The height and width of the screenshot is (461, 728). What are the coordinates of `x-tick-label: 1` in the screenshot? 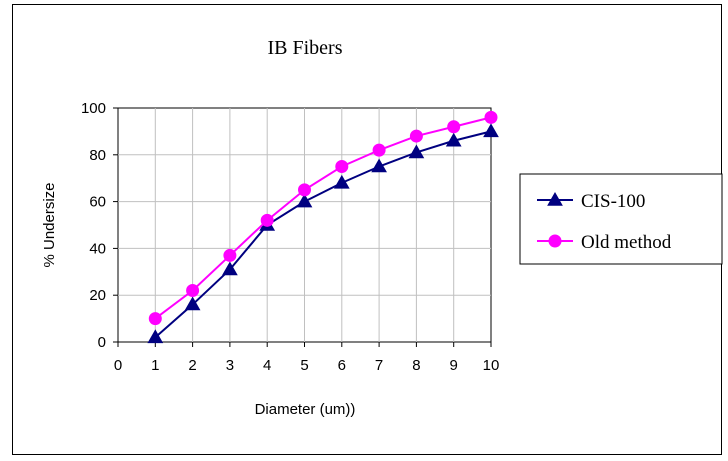 It's located at (155, 365).